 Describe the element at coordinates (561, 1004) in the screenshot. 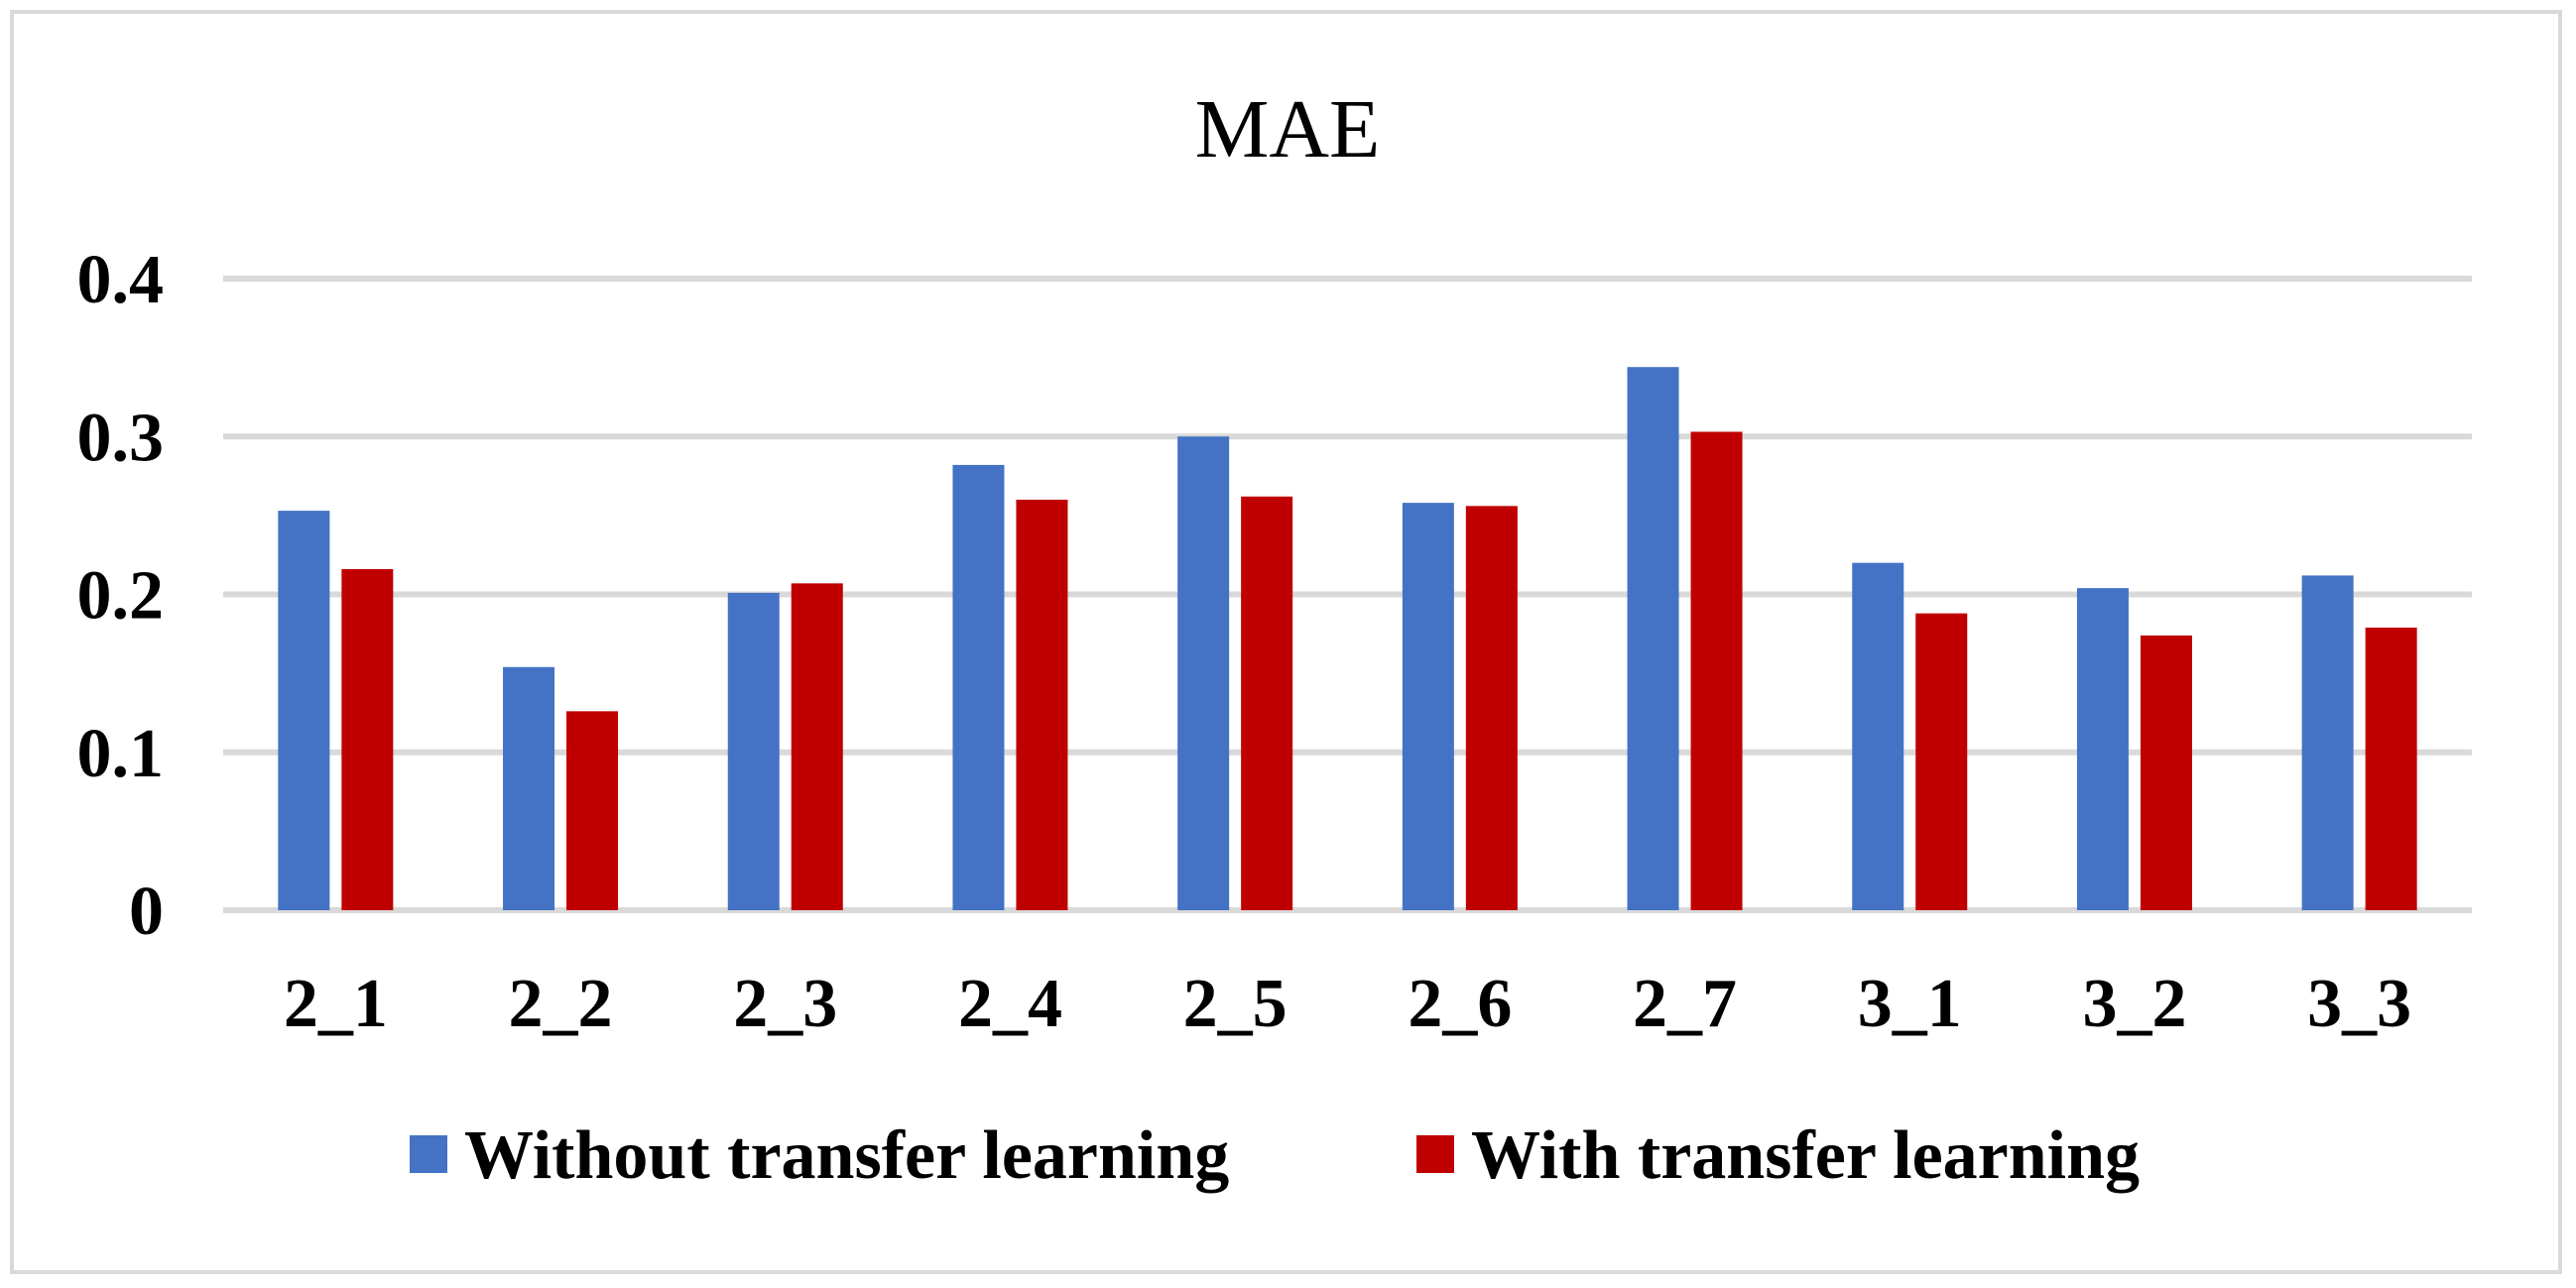

I see `x-tick-label: 2_2` at that location.